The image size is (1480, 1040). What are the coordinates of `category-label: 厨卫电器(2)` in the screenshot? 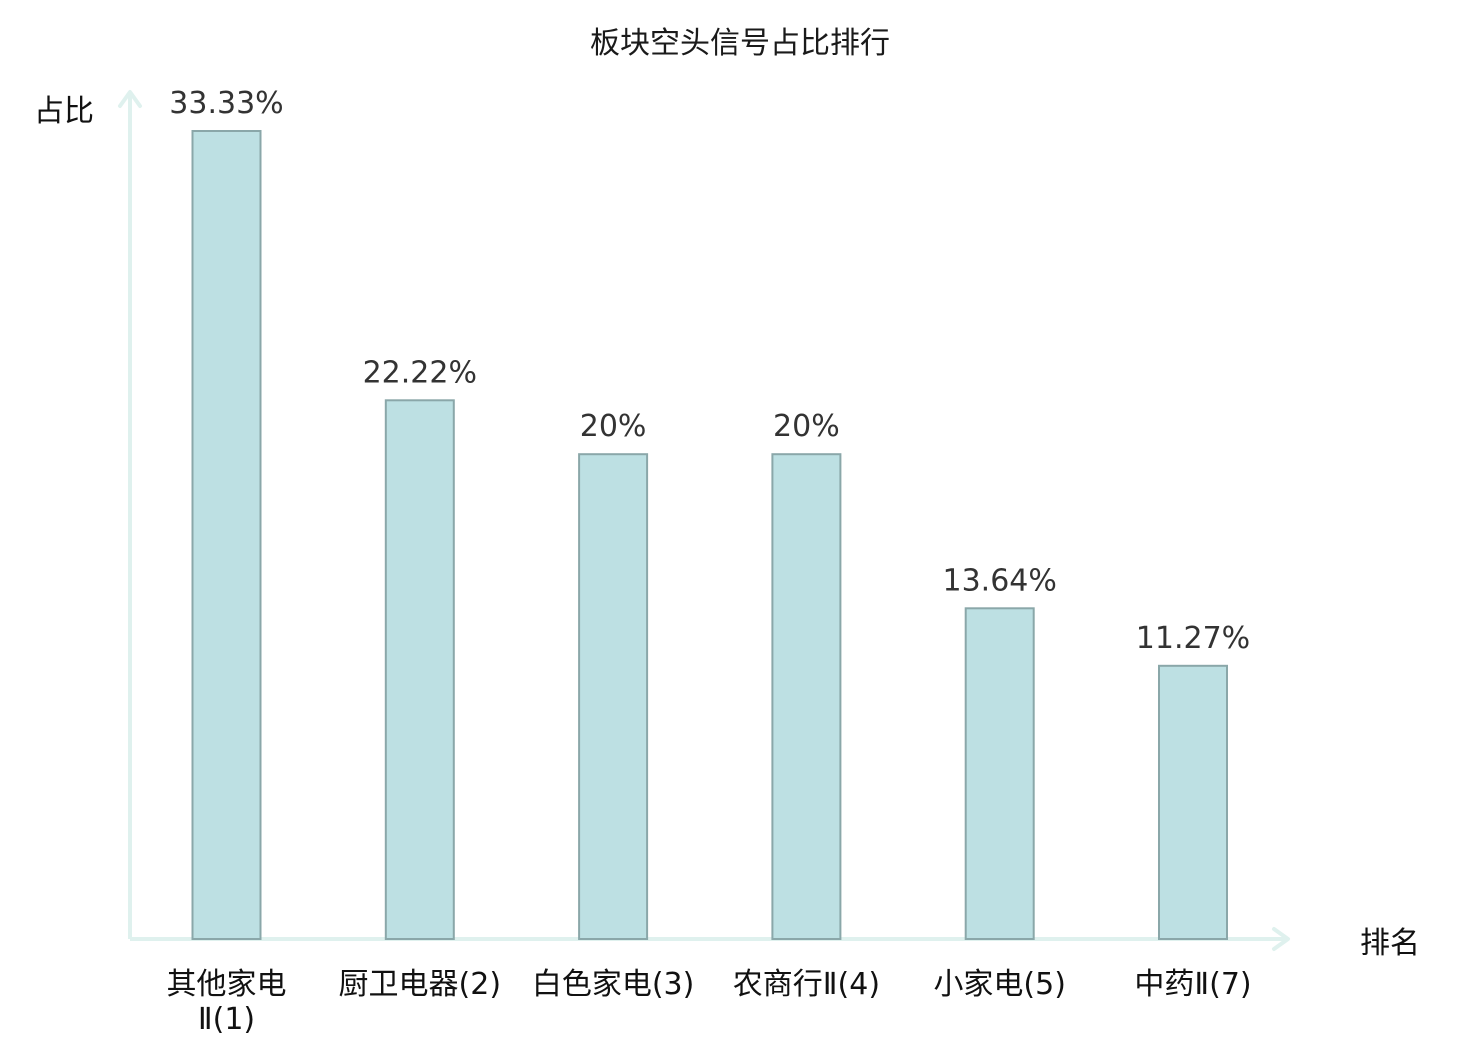 It's located at (420, 984).